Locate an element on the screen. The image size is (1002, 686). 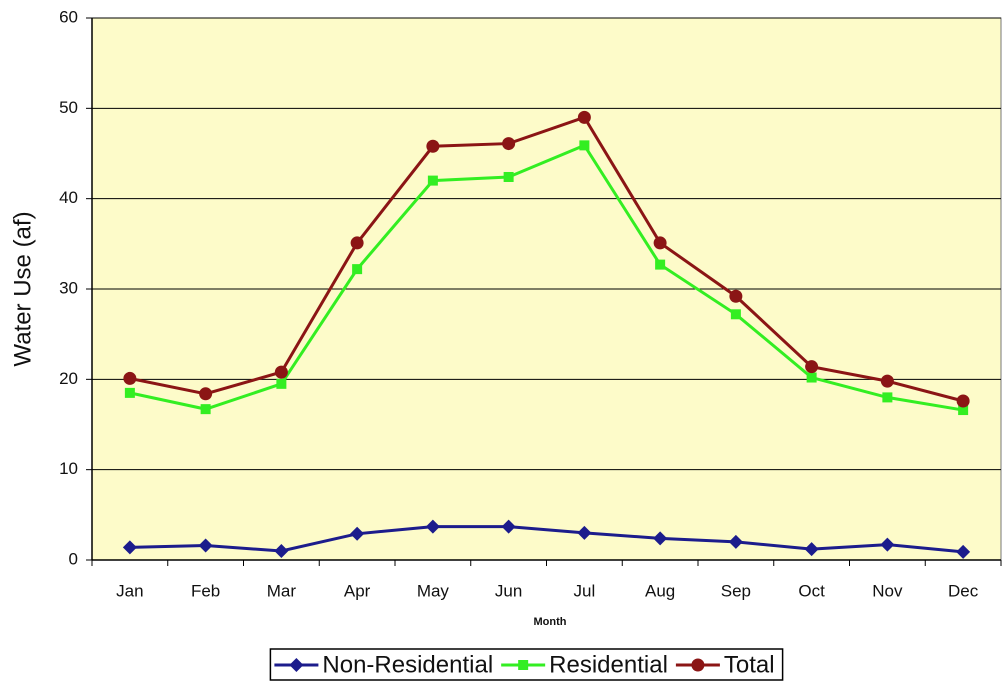
series-line is located at coordinates (546, 539).